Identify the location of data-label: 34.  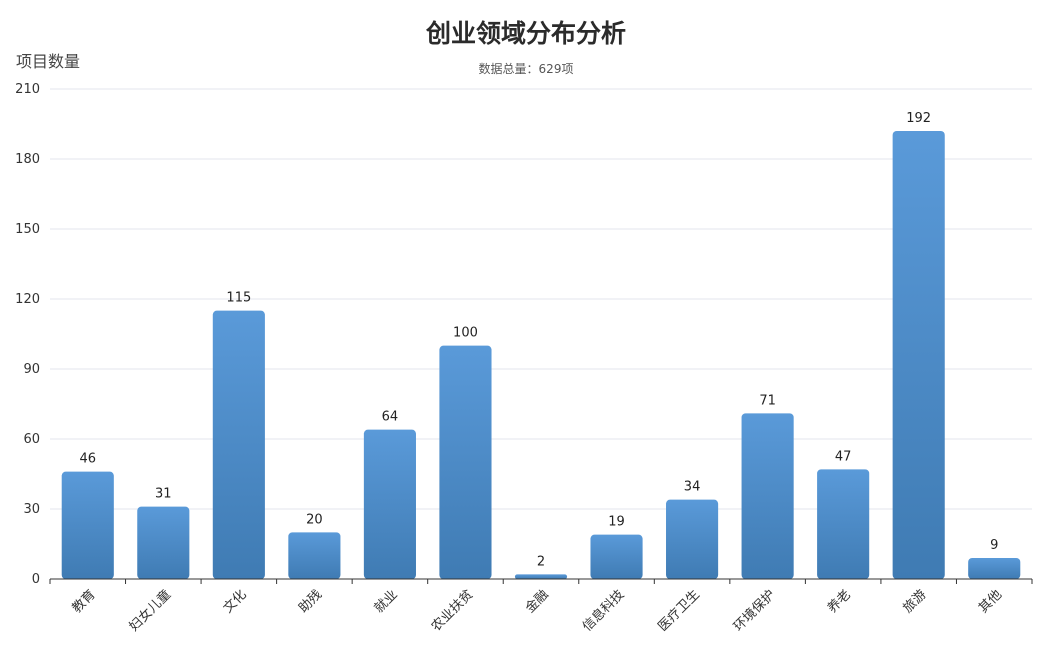
(692, 487).